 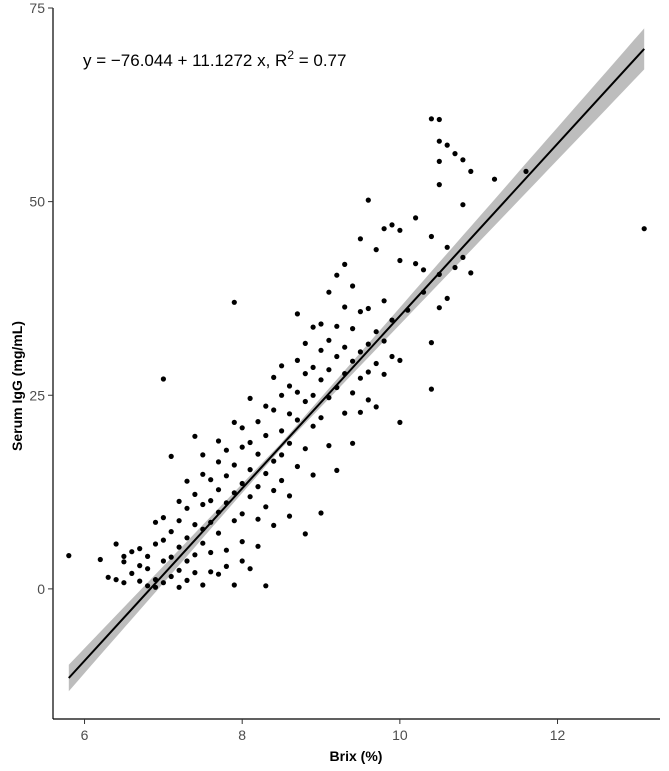 What do you see at coordinates (17, 386) in the screenshot?
I see `y-axis-title: Serum IgG (mg/mL)` at bounding box center [17, 386].